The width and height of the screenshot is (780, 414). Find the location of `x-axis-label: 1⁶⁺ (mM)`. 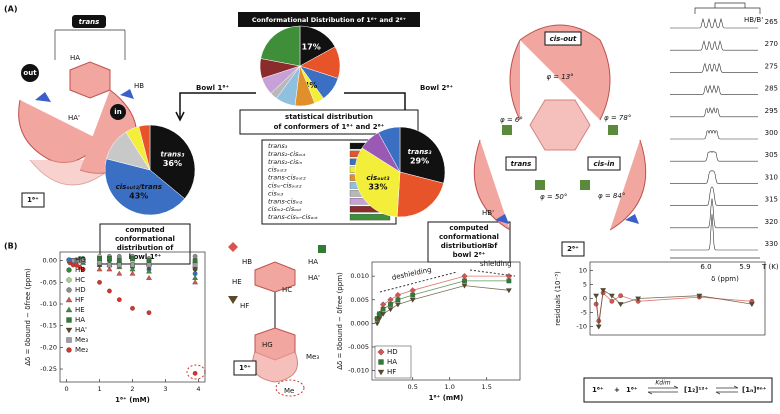

x-axis-label: 1⁶⁺ (mM) is located at coordinates (132, 400).